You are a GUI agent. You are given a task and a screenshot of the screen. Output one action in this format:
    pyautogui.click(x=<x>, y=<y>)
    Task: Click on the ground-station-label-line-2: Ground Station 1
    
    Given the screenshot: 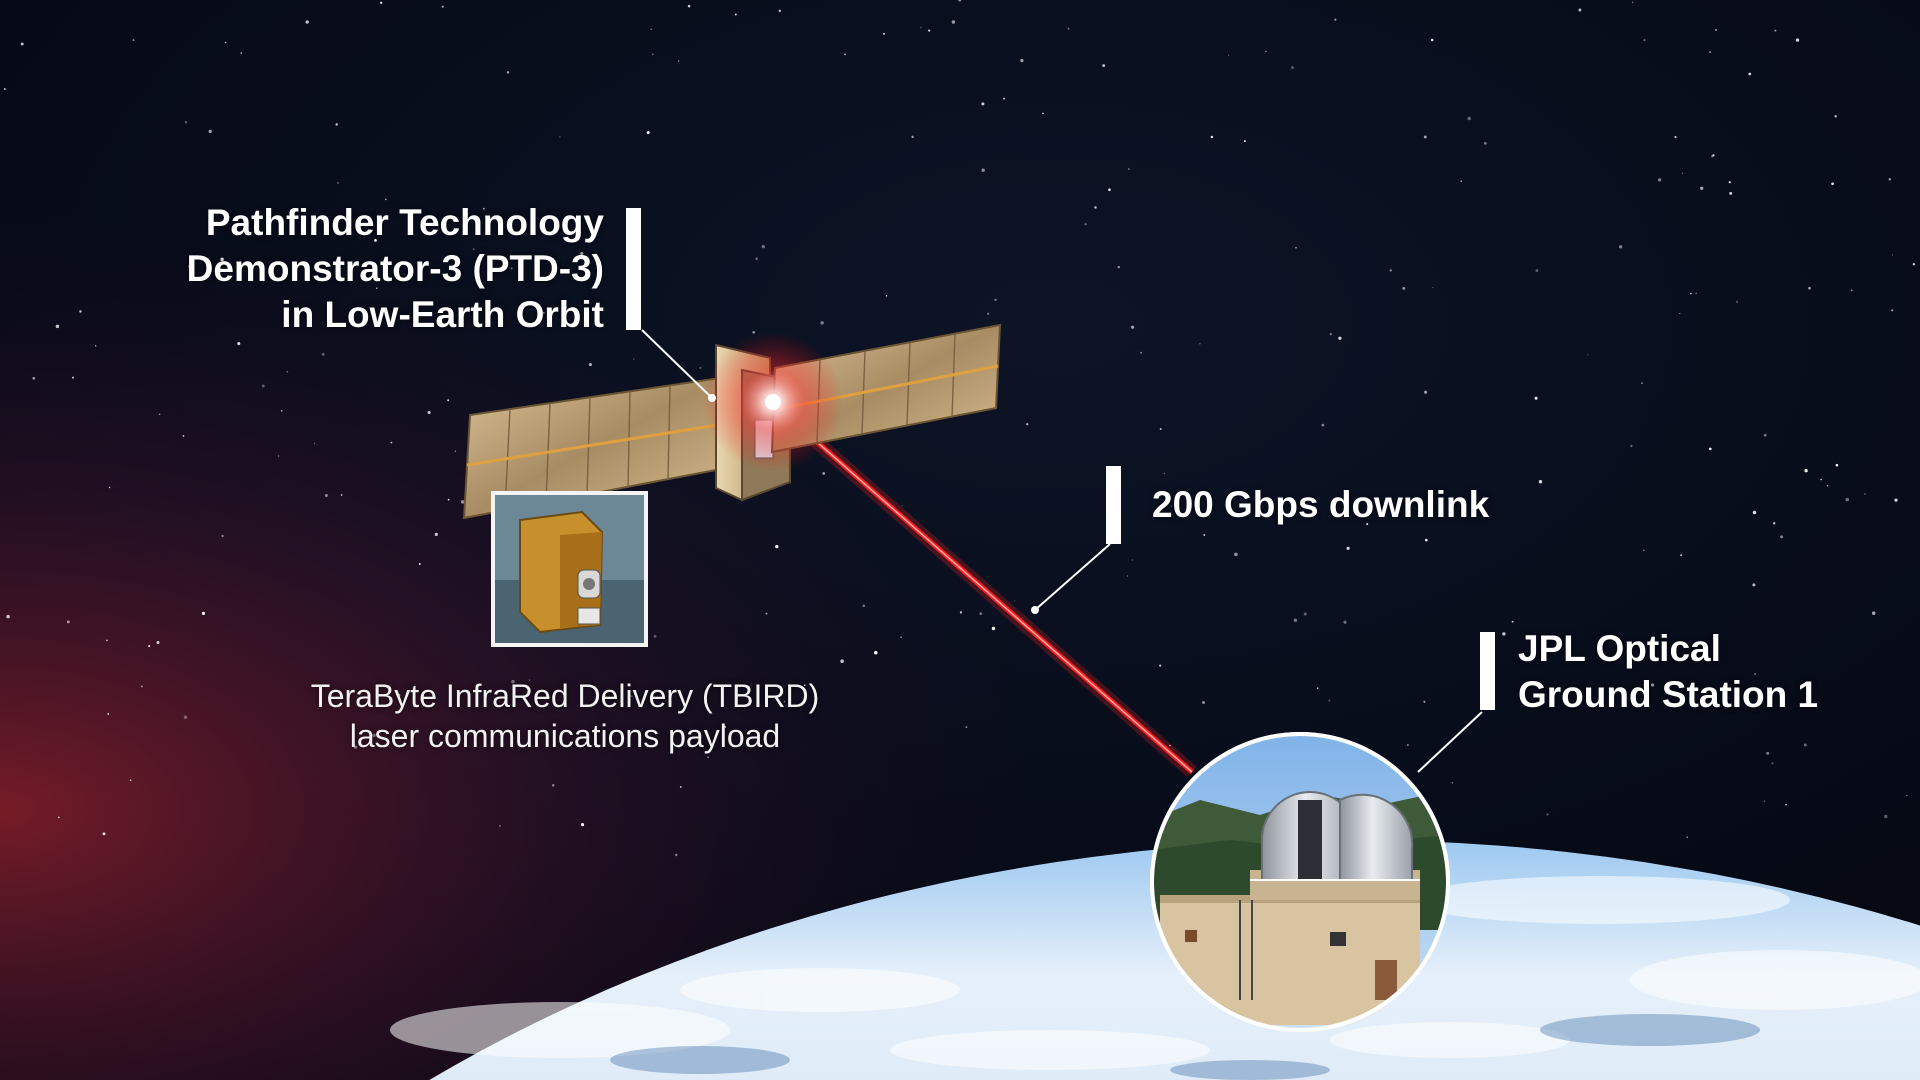 What is the action you would take?
    pyautogui.click(x=1668, y=694)
    